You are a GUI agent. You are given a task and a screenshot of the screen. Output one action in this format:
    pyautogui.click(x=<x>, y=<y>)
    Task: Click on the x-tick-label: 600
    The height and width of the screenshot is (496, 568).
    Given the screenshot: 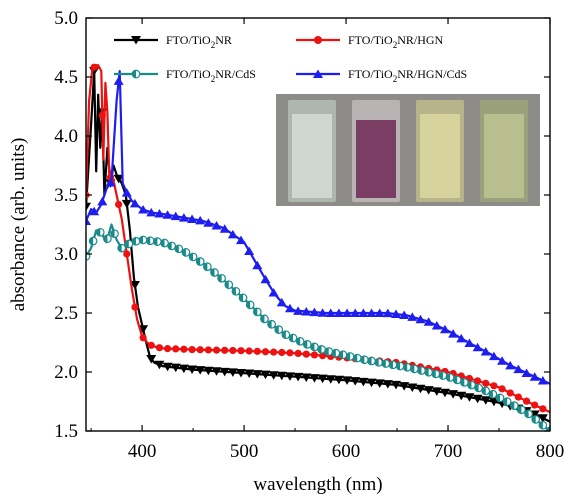 What is the action you would take?
    pyautogui.click(x=346, y=451)
    